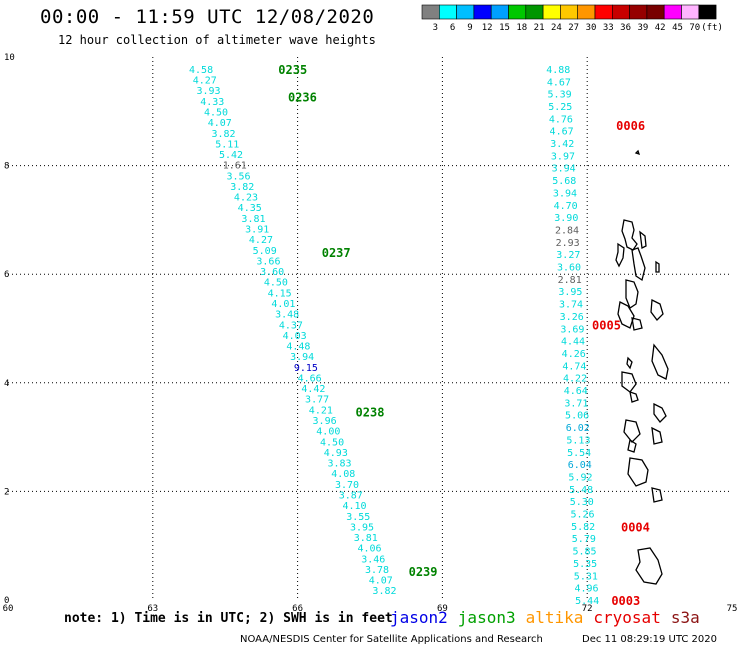 The width and height of the screenshot is (740, 650). Describe the element at coordinates (539, 28) in the screenshot. I see `color-scale-label: 21` at that location.